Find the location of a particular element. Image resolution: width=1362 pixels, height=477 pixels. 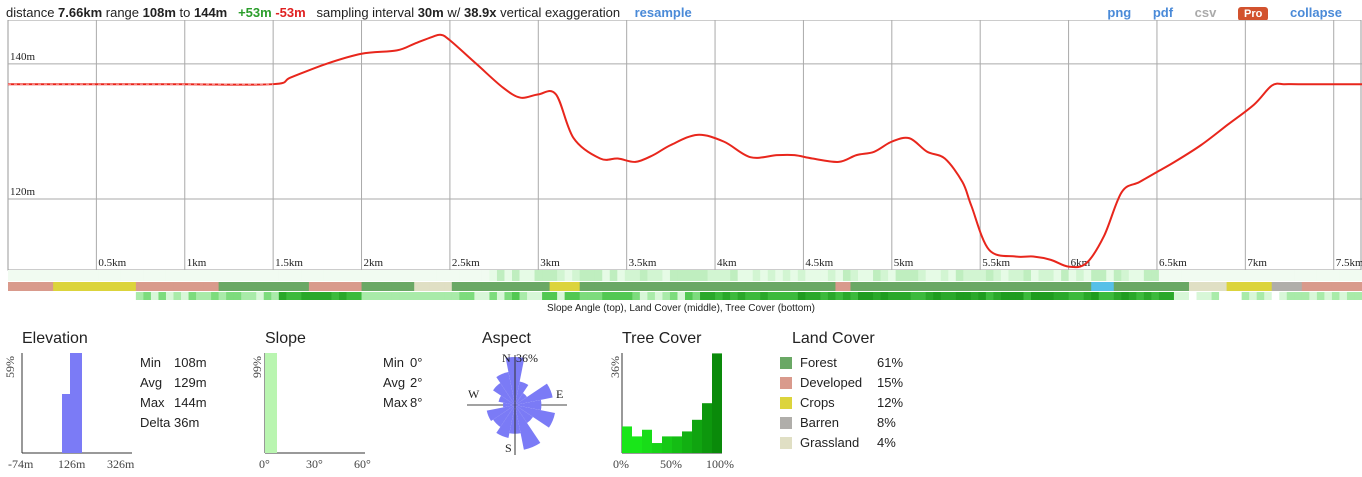

resample-link: resample is located at coordinates (663, 12).